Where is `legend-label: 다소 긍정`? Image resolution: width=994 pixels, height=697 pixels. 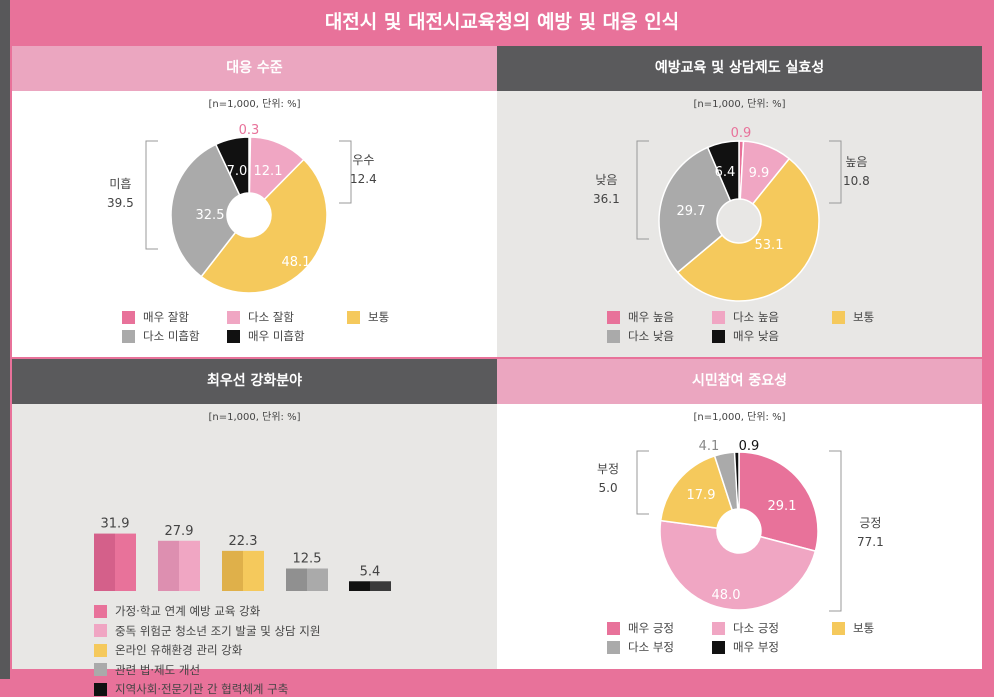 legend-label: 다소 긍정 is located at coordinates (756, 628).